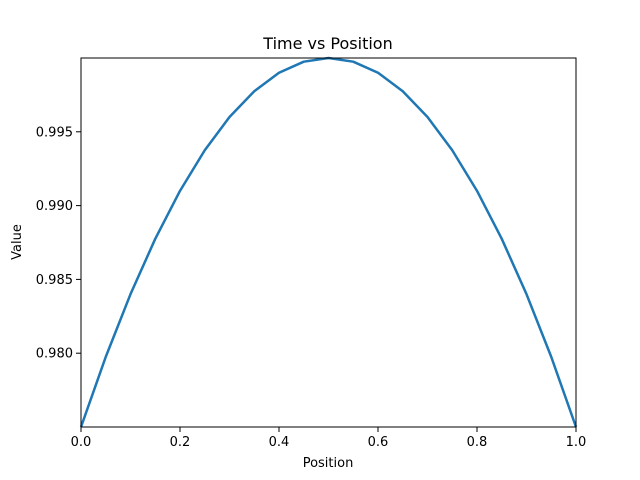 The image size is (640, 480). I want to click on y-tick-label: 0.985, so click(54, 280).